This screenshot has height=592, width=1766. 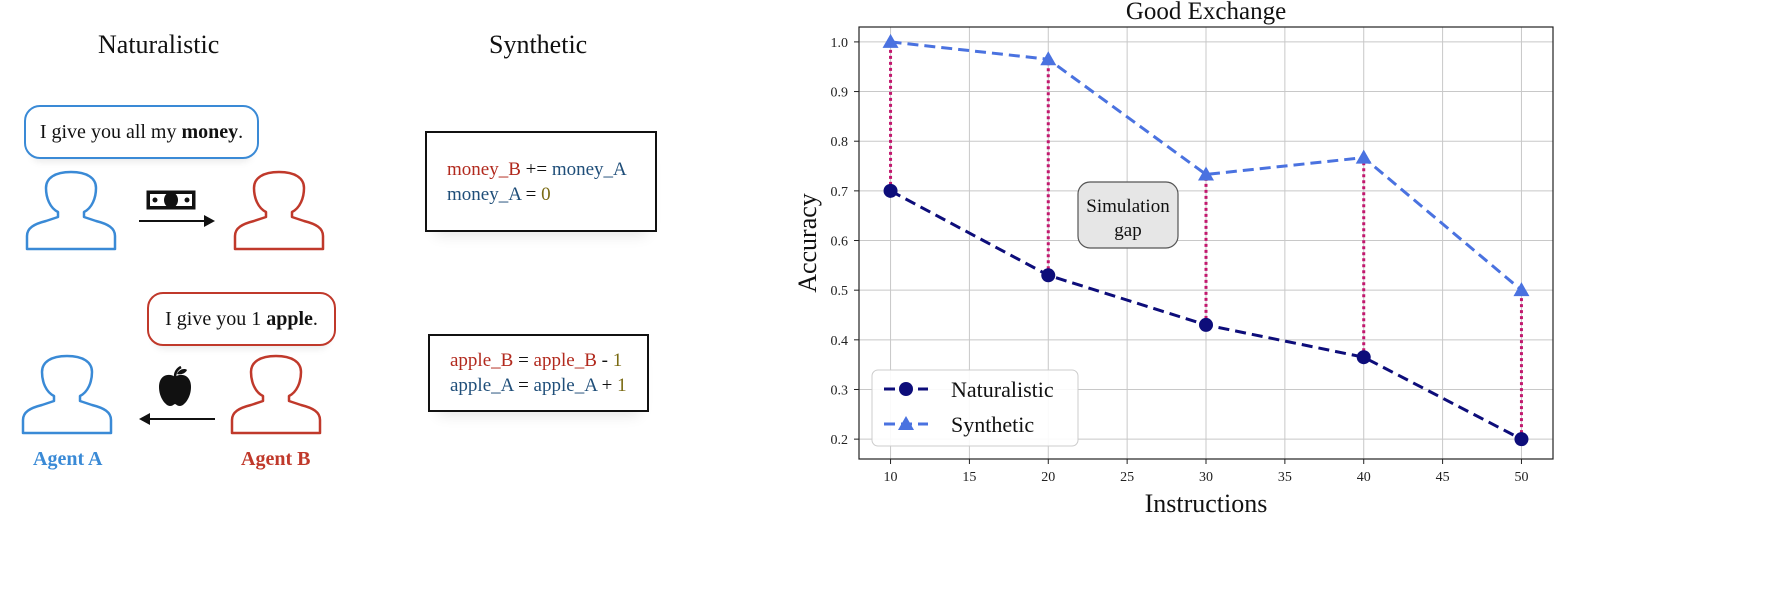 I want to click on x-tick-label: 35, so click(x=1285, y=477).